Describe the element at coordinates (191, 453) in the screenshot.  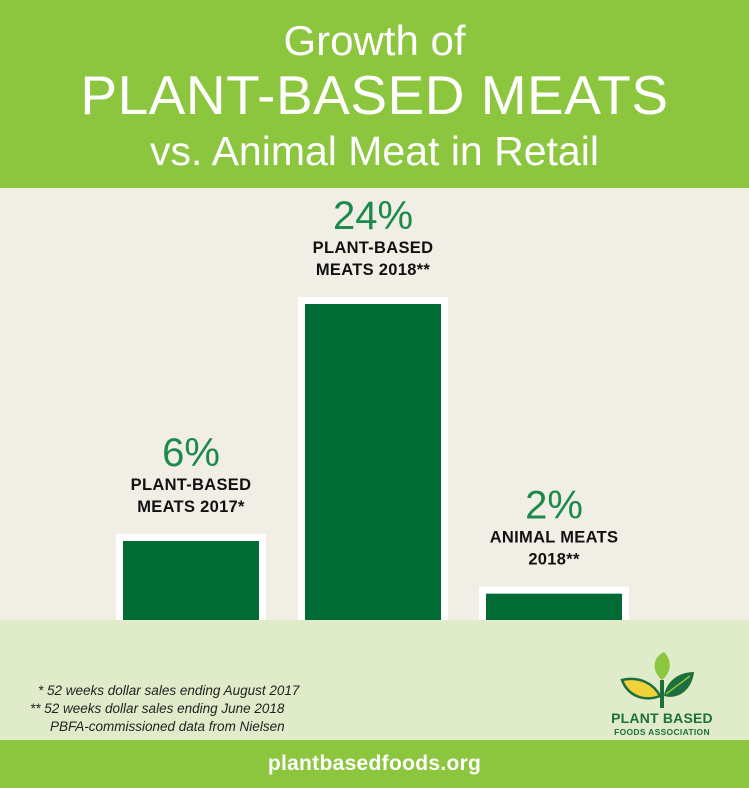
I see `bar-value-label: 6%` at that location.